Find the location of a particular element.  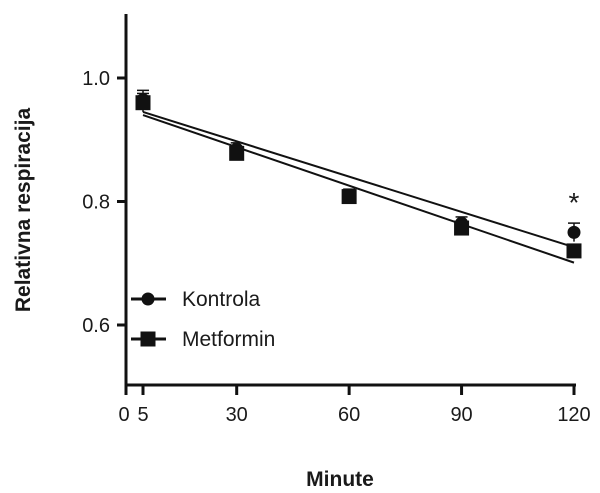

x-tick-label: 5 is located at coordinates (142, 415).